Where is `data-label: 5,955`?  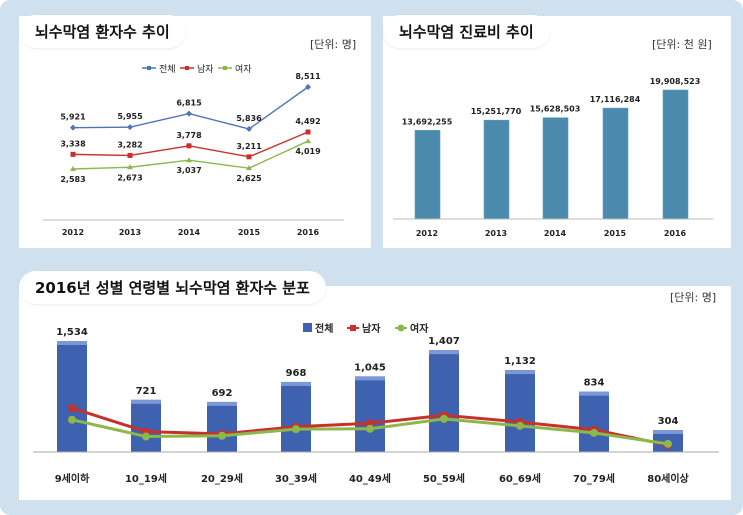
data-label: 5,955 is located at coordinates (130, 116).